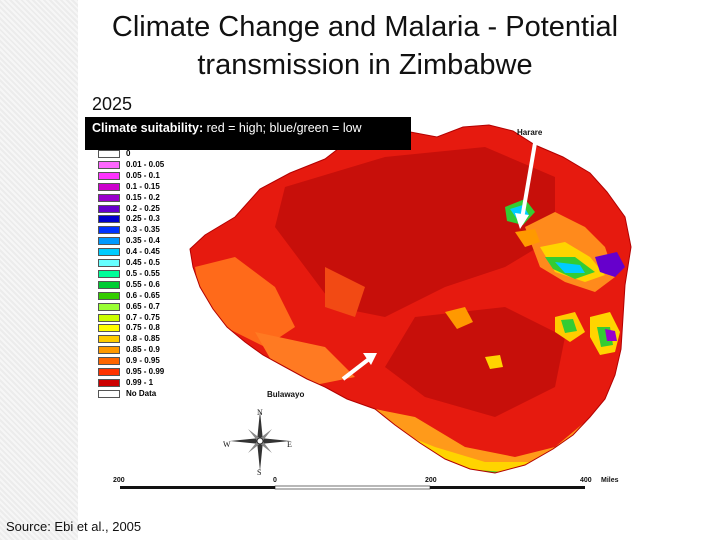  What do you see at coordinates (163, 328) in the screenshot?
I see `legend-item: 0.75 - 0.8` at bounding box center [163, 328].